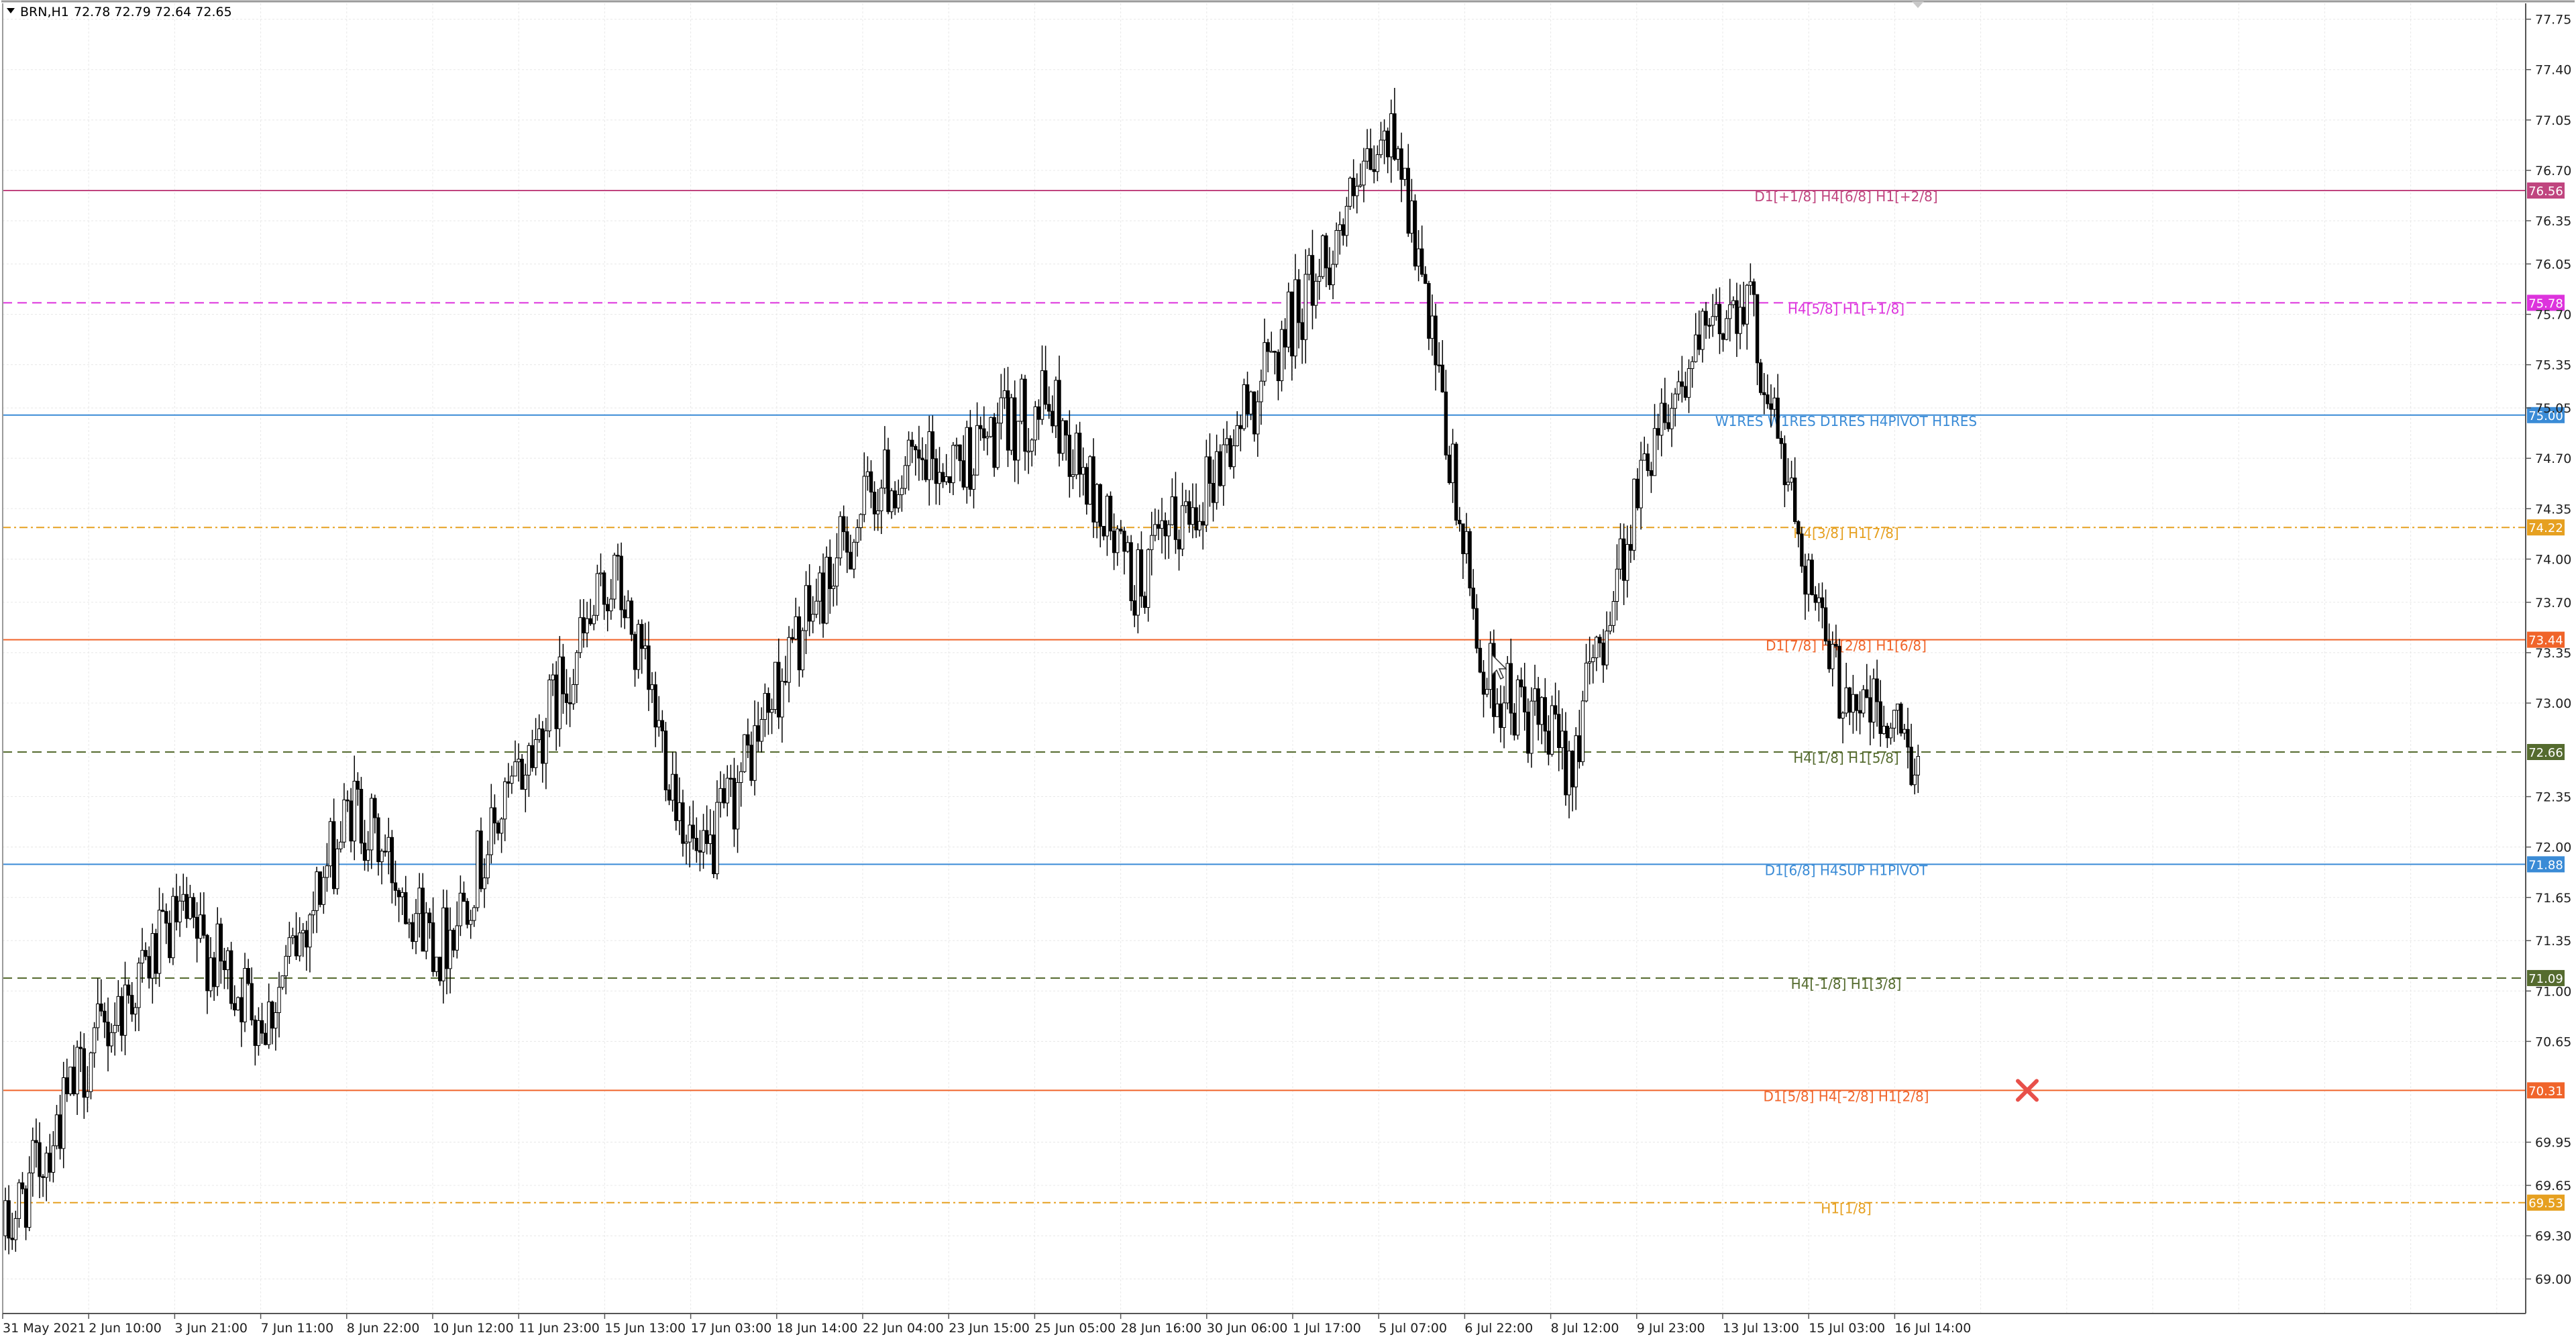 This screenshot has height=1339, width=2576. What do you see at coordinates (11, 10) in the screenshot?
I see `chevron-down-icon` at bounding box center [11, 10].